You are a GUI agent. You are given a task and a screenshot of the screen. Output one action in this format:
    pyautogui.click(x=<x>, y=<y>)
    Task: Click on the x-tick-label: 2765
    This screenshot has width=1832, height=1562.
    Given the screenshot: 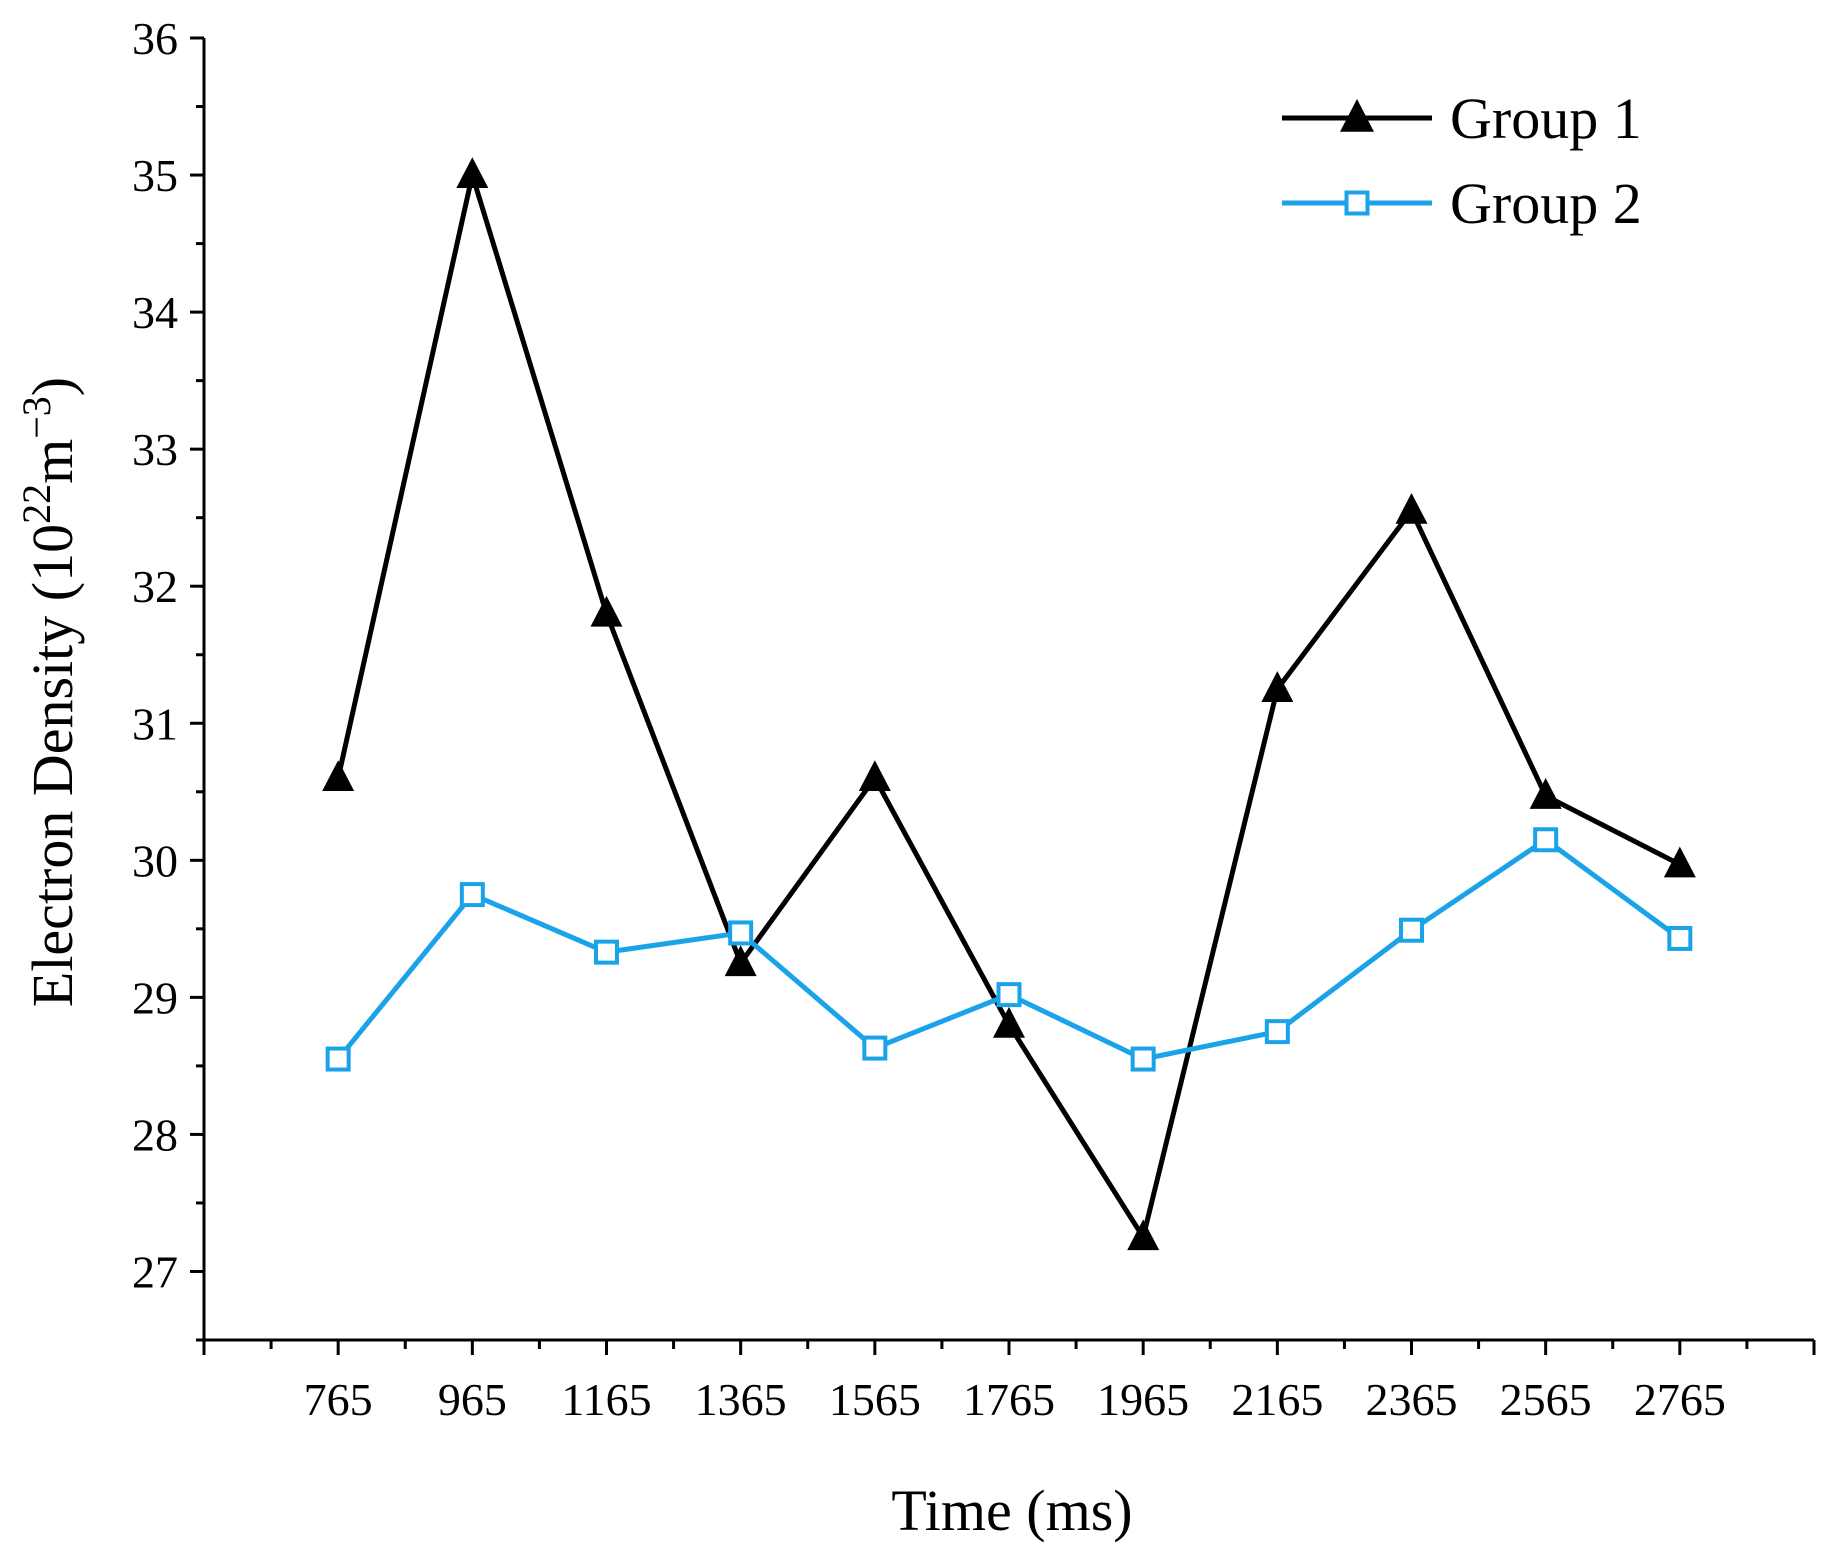 What is the action you would take?
    pyautogui.click(x=1680, y=1399)
    